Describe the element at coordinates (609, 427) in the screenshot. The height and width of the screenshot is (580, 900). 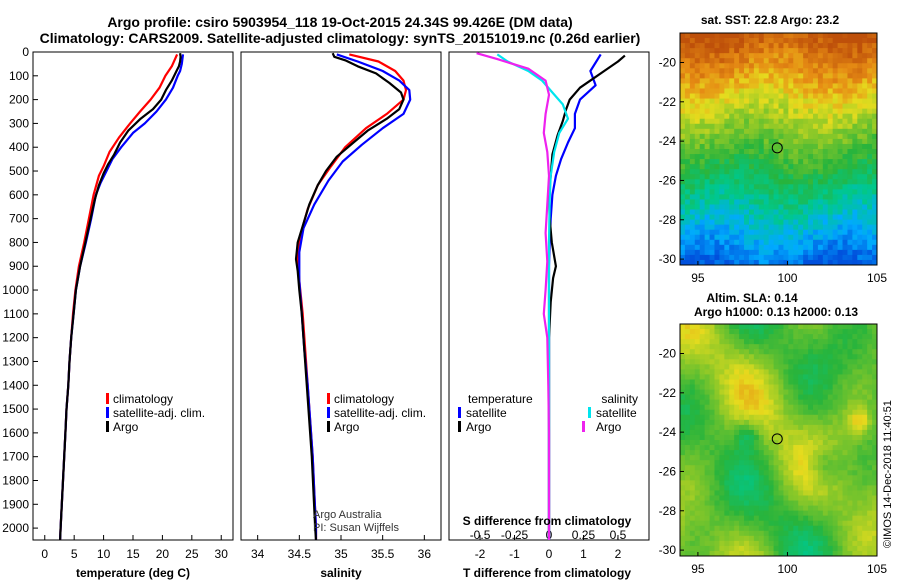
I see `legend-label-s-argo: Argo` at that location.